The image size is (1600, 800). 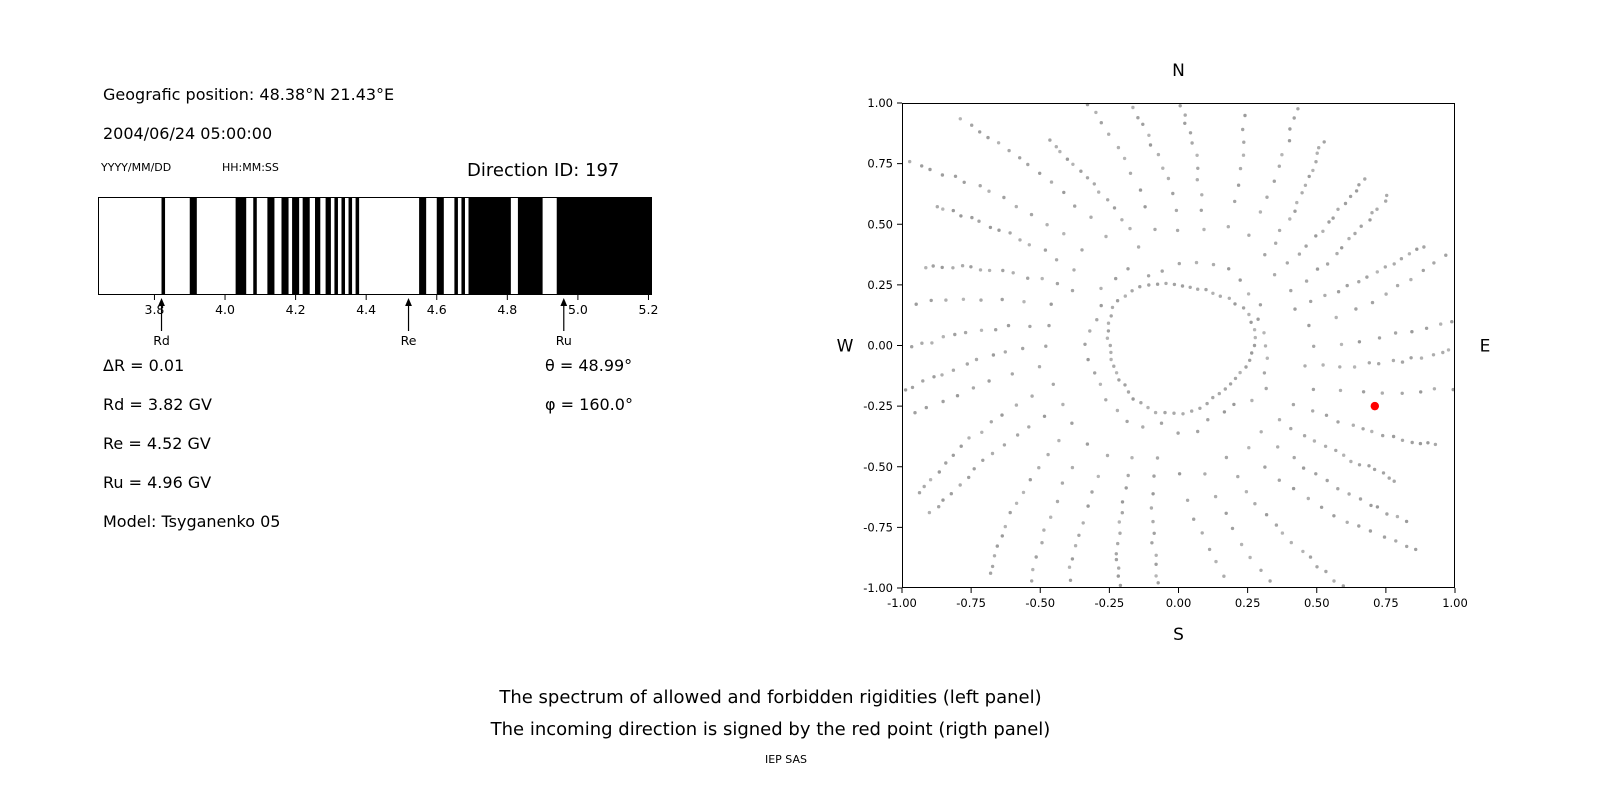 What do you see at coordinates (564, 340) in the screenshot?
I see `svg-text: Ru` at bounding box center [564, 340].